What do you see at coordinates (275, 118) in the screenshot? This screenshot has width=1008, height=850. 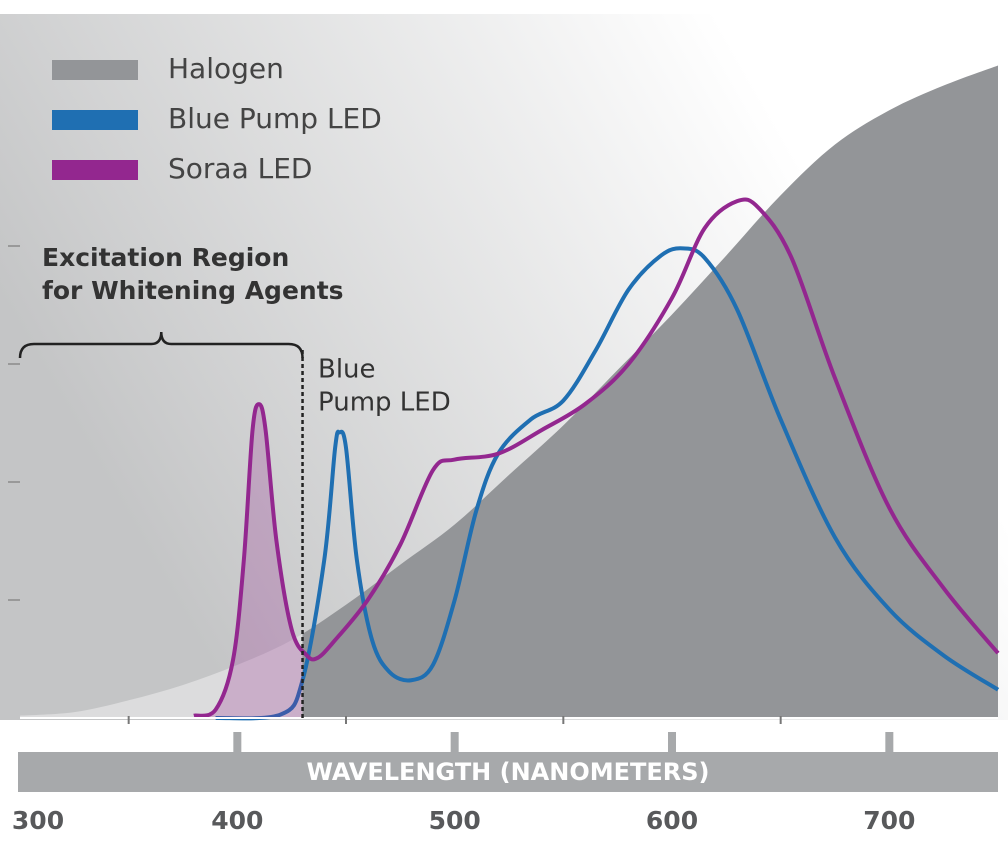 I see `legend-label: Blue Pump LED` at bounding box center [275, 118].